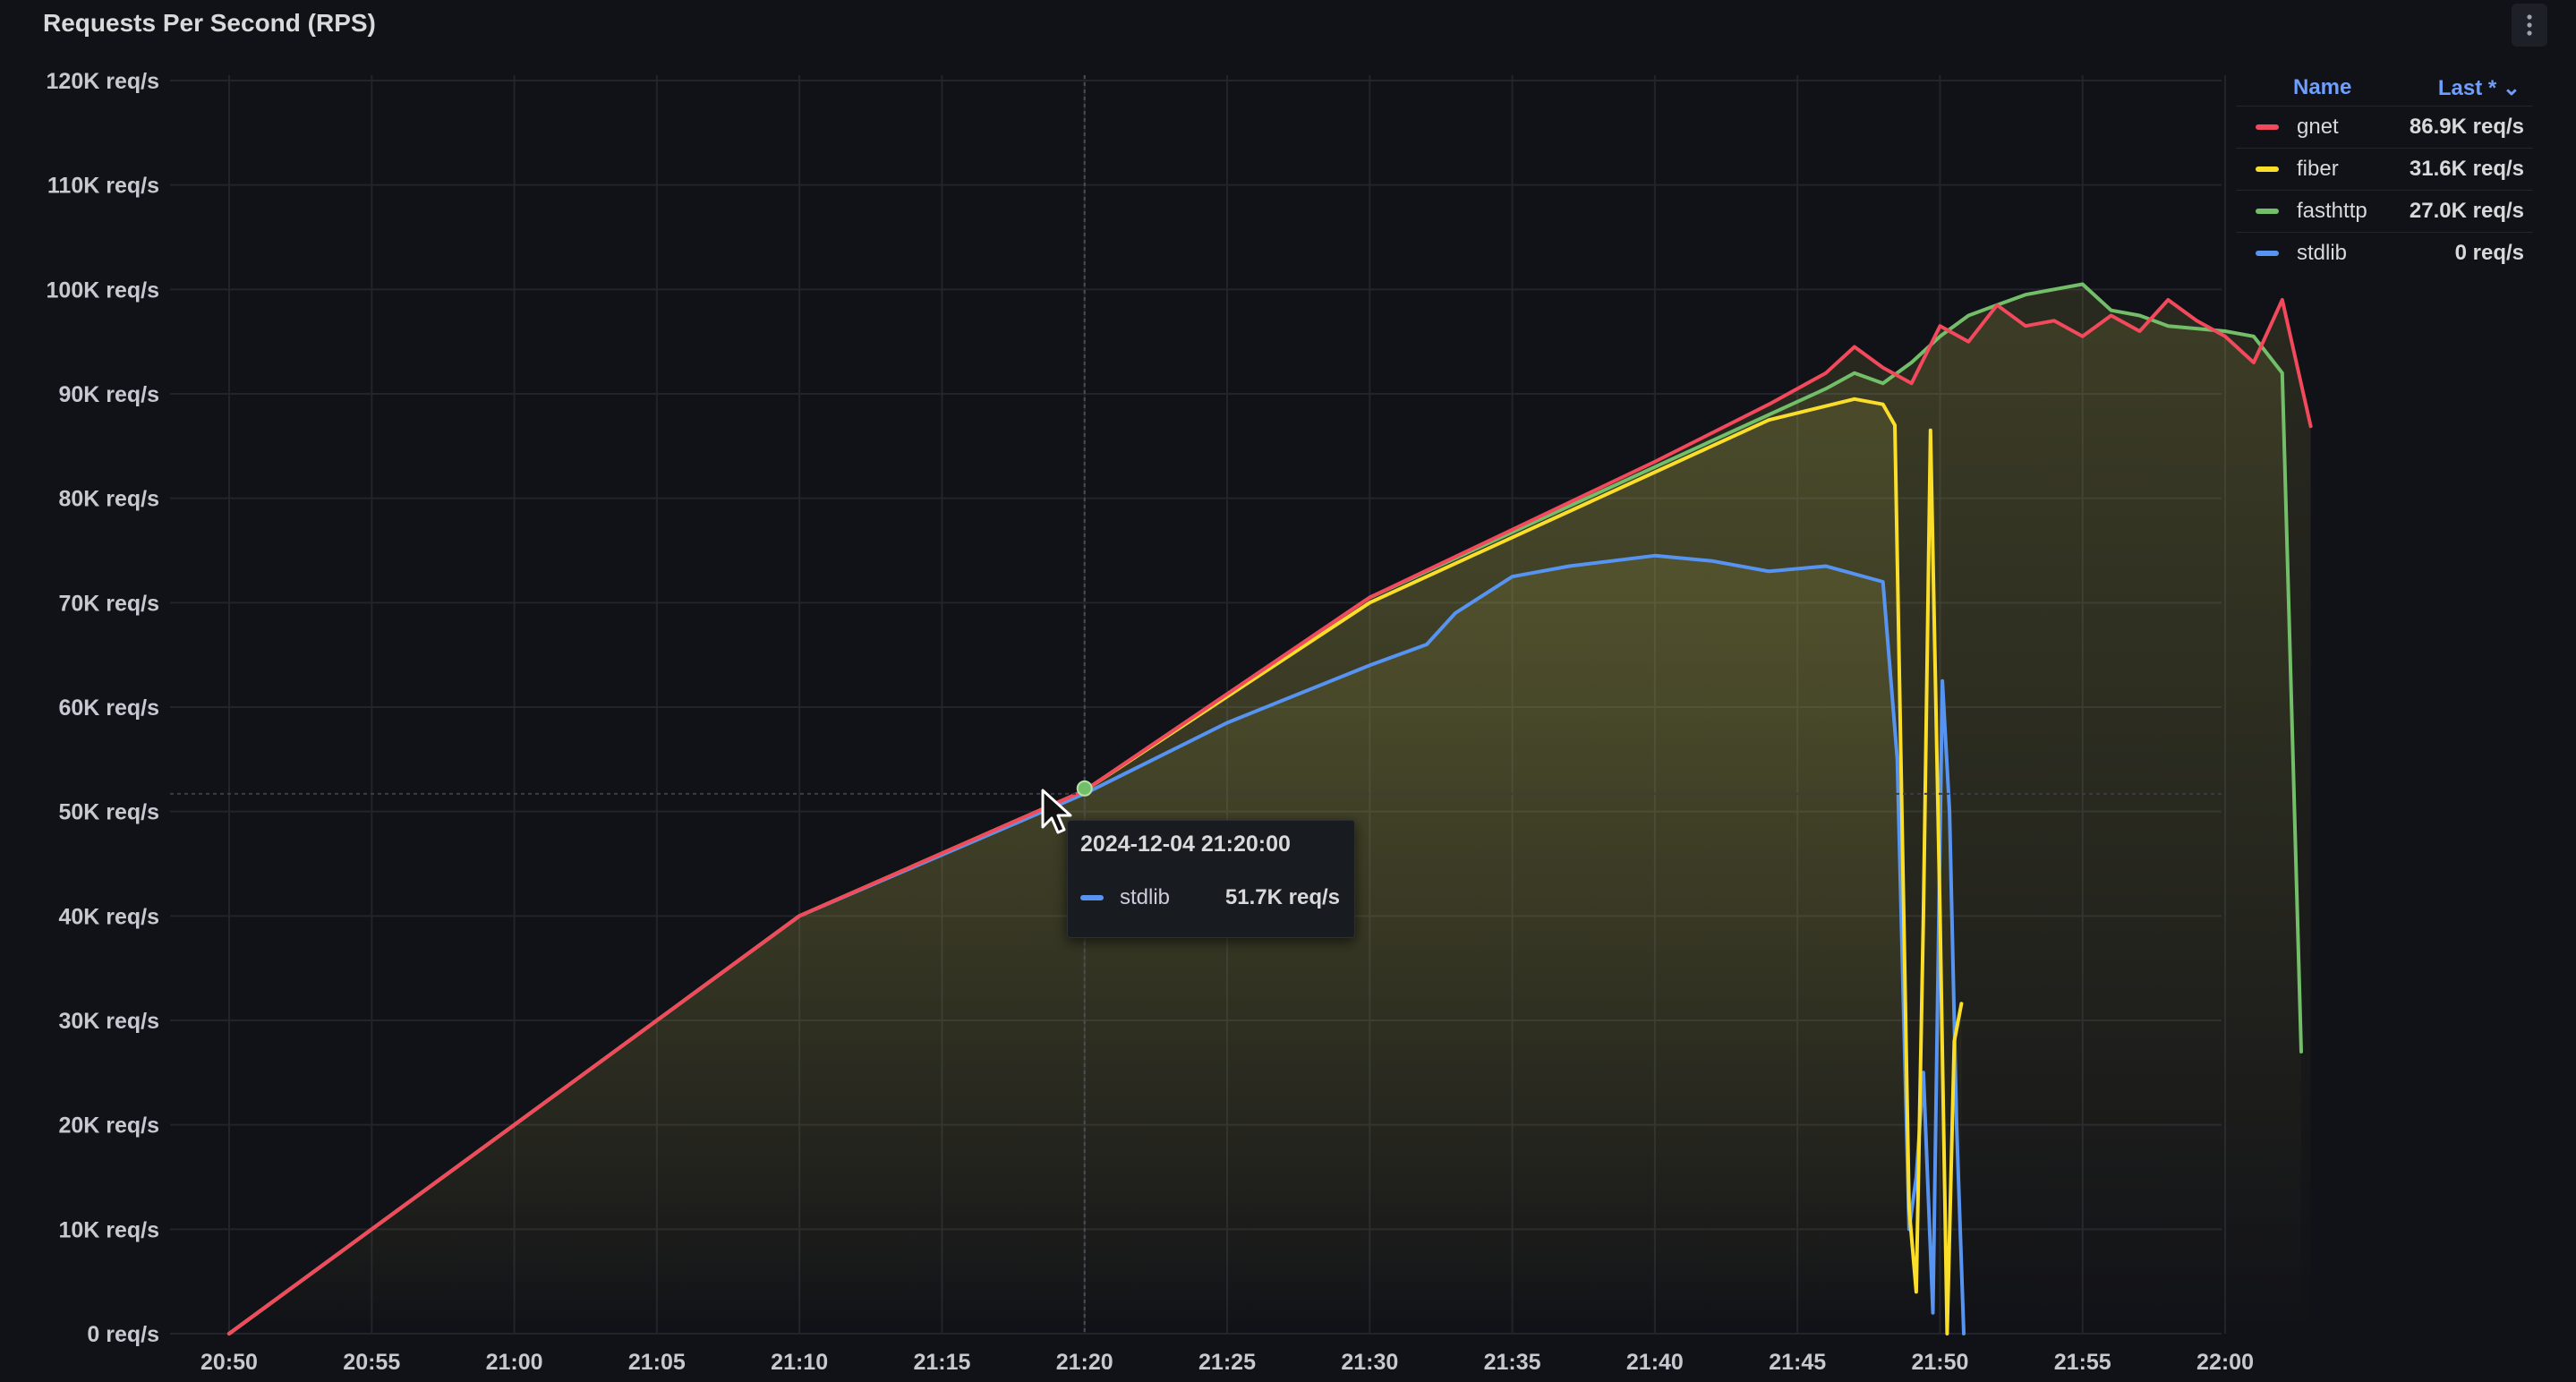 The height and width of the screenshot is (1382, 2576). Describe the element at coordinates (2225, 1362) in the screenshot. I see `x-tick-label: 22:00` at that location.